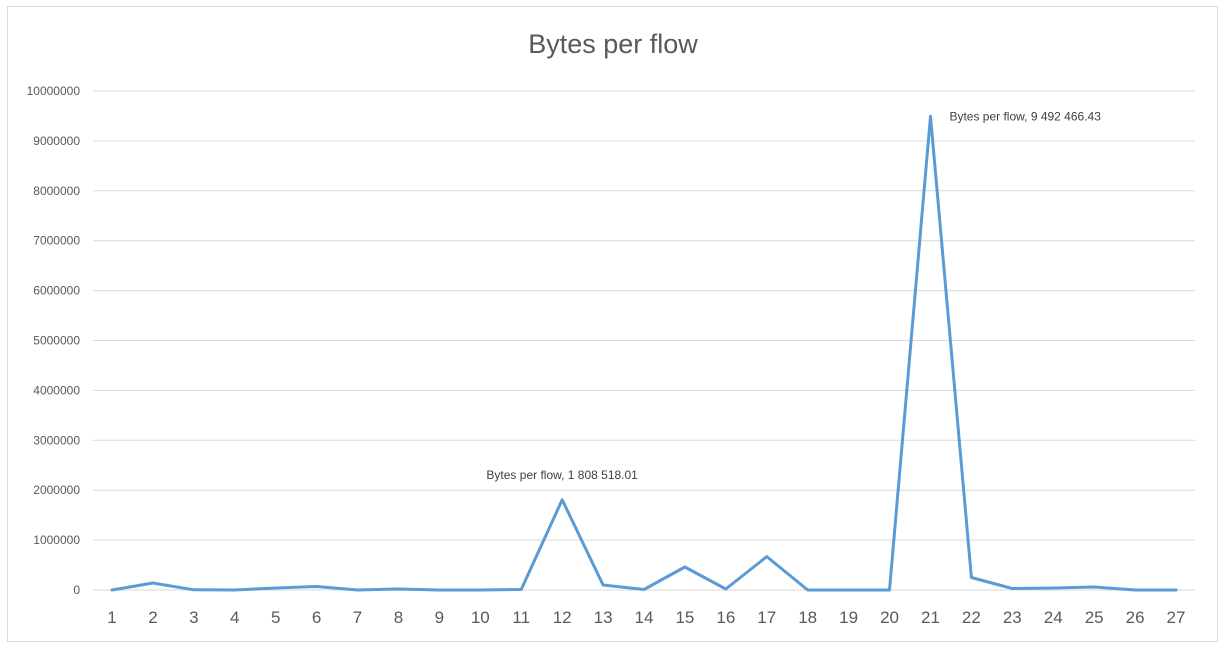  Describe the element at coordinates (807, 617) in the screenshot. I see `x-tick-label: 18` at that location.